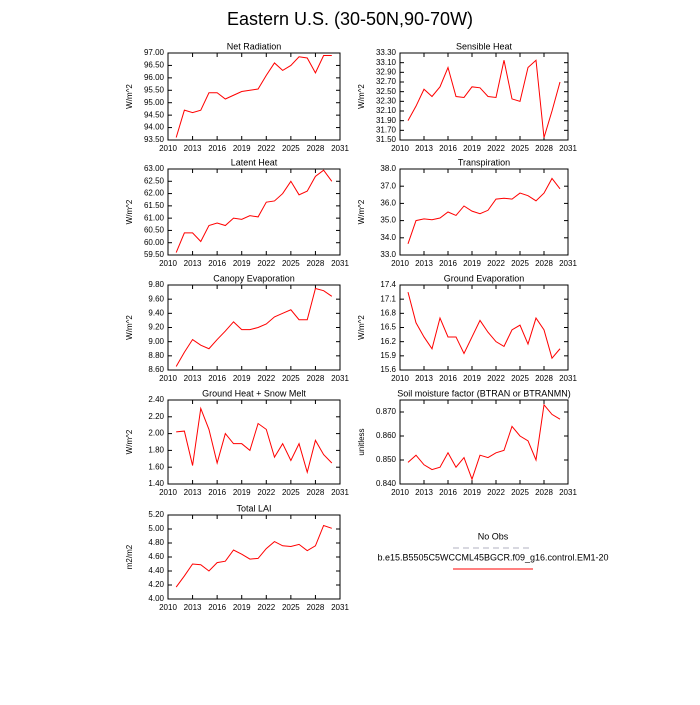 This screenshot has width=700, height=705. What do you see at coordinates (388, 168) in the screenshot?
I see `y-tick-label: 38.0` at bounding box center [388, 168].